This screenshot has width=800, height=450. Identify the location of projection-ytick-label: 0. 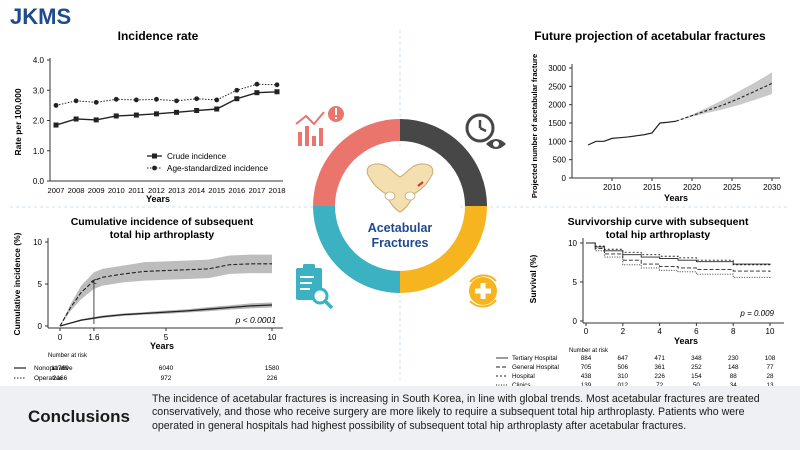
(564, 178).